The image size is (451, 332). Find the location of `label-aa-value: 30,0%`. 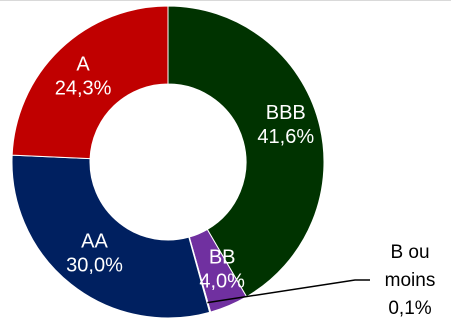

label-aa-value: 30,0% is located at coordinates (94, 265).